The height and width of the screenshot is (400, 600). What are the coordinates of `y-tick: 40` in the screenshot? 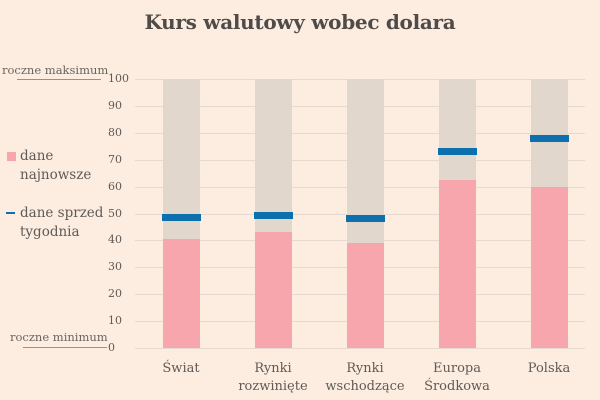 It's located at (115, 239).